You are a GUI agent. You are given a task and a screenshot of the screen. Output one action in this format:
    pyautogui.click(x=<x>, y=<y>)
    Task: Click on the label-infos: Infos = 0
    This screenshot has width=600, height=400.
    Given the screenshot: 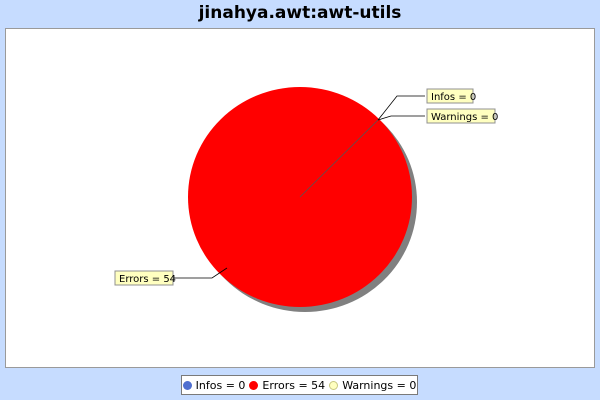 What is the action you would take?
    pyautogui.click(x=426, y=104)
    